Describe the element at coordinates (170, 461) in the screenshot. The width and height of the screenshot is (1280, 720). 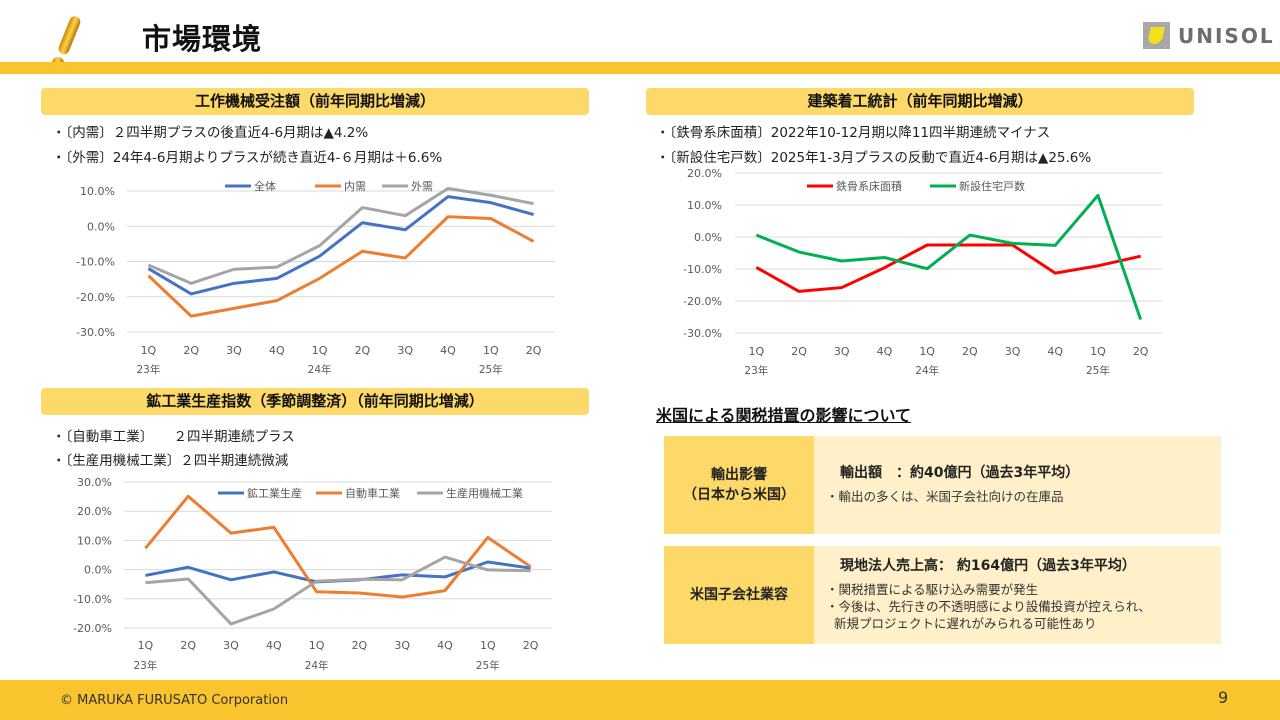
I see `bullet: ・〔生産用機械工業〕２四半期連続微減` at that location.